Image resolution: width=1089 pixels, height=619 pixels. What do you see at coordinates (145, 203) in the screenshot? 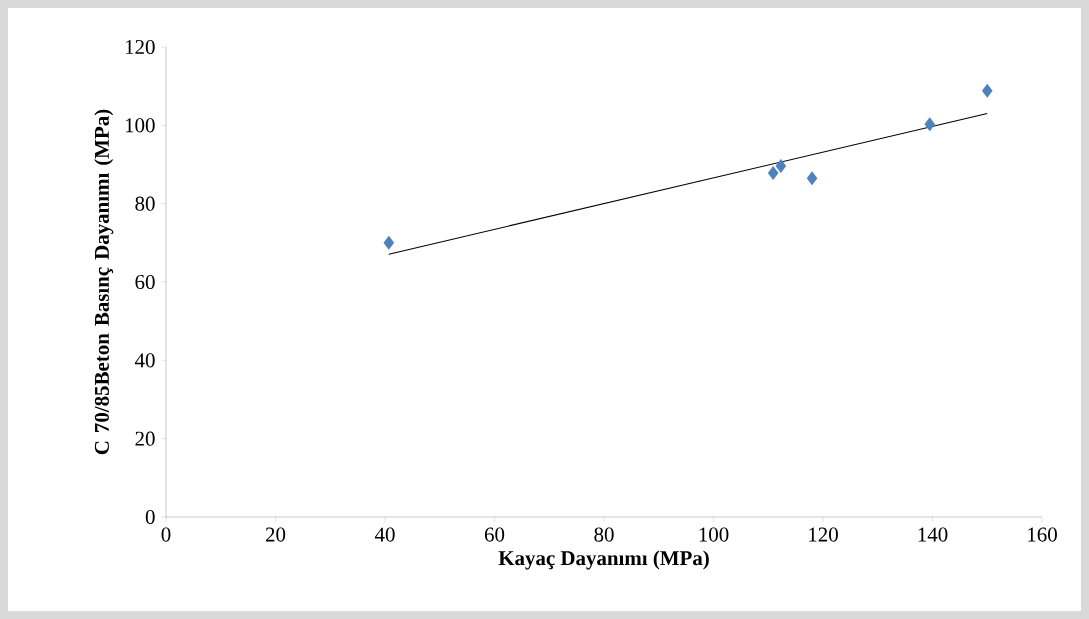
I see `y-tick-label: 80` at bounding box center [145, 203].